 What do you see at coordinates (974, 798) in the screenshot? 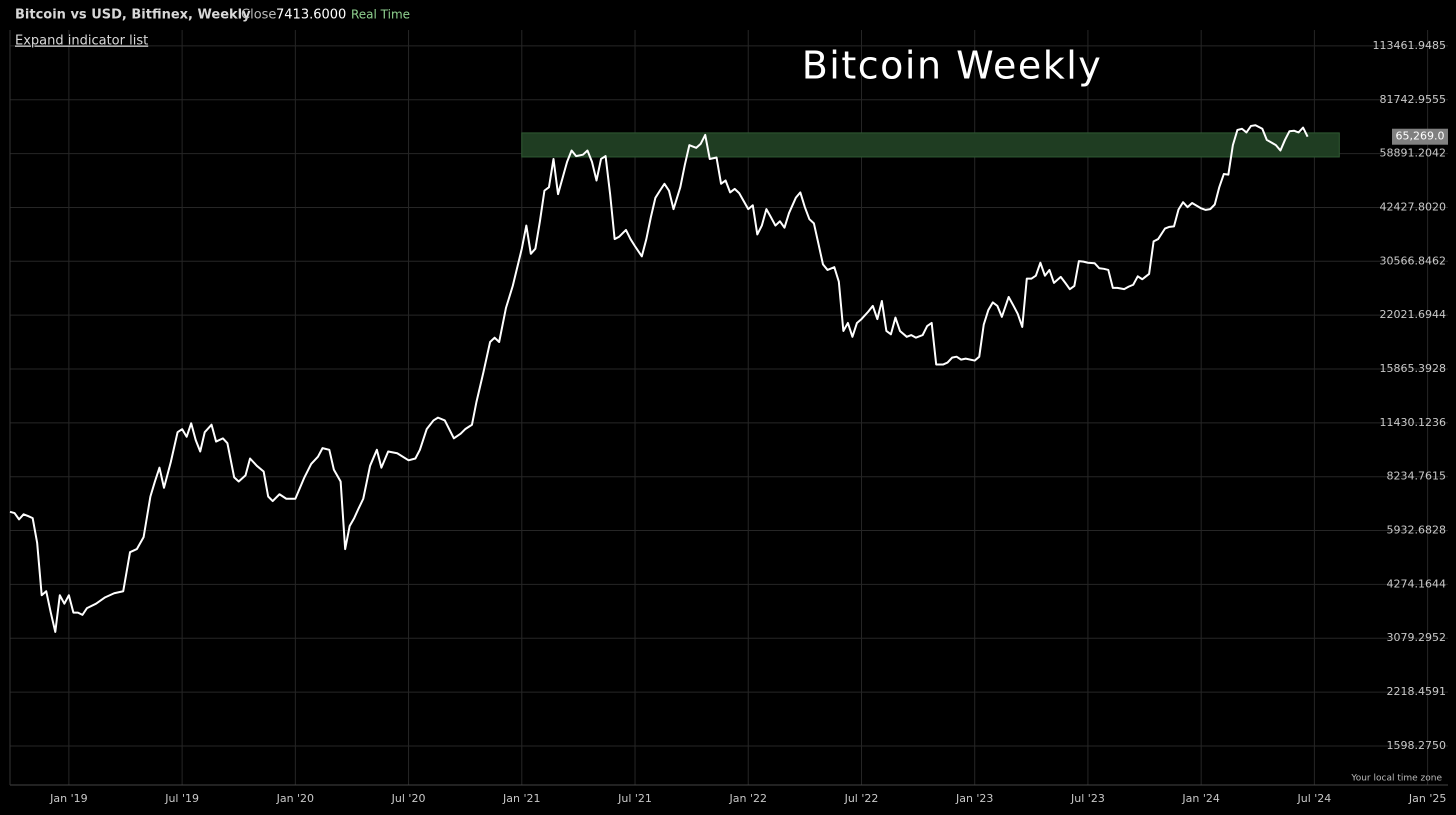
I see `x-tick-label: Jan '23` at bounding box center [974, 798].